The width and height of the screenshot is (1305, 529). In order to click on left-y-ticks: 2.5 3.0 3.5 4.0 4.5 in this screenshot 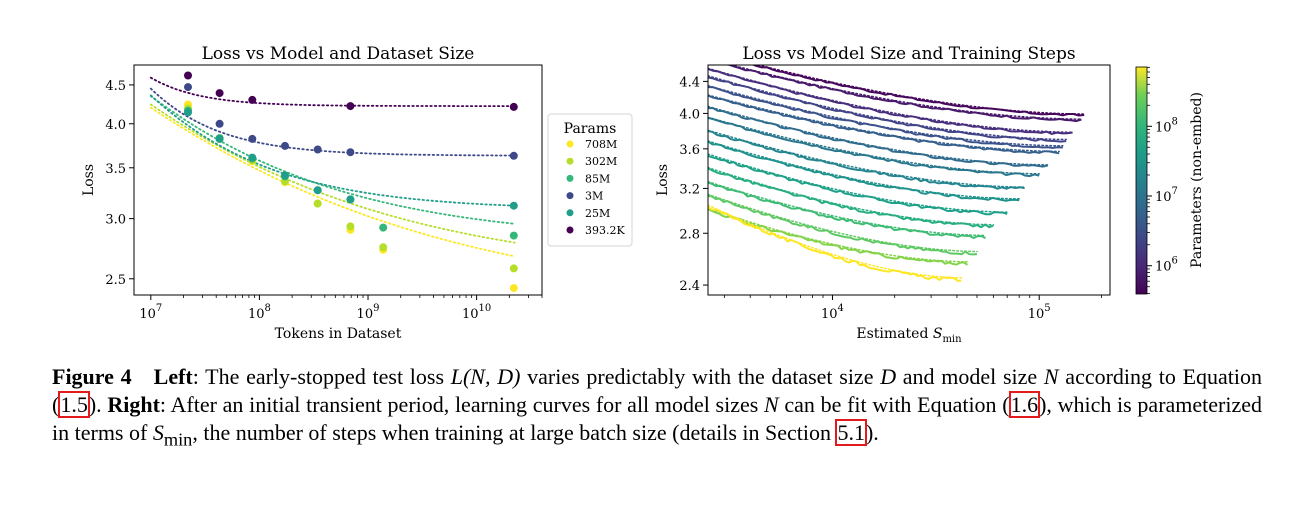, I will do `click(119, 183)`.